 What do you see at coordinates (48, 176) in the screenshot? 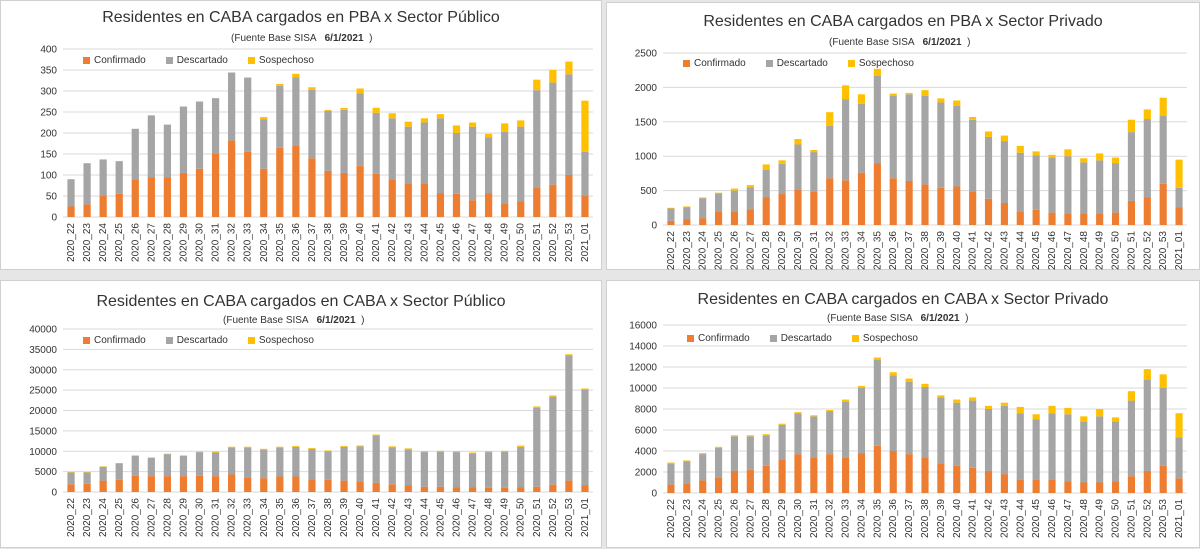
I see `y-tick-label: 100` at bounding box center [48, 176].